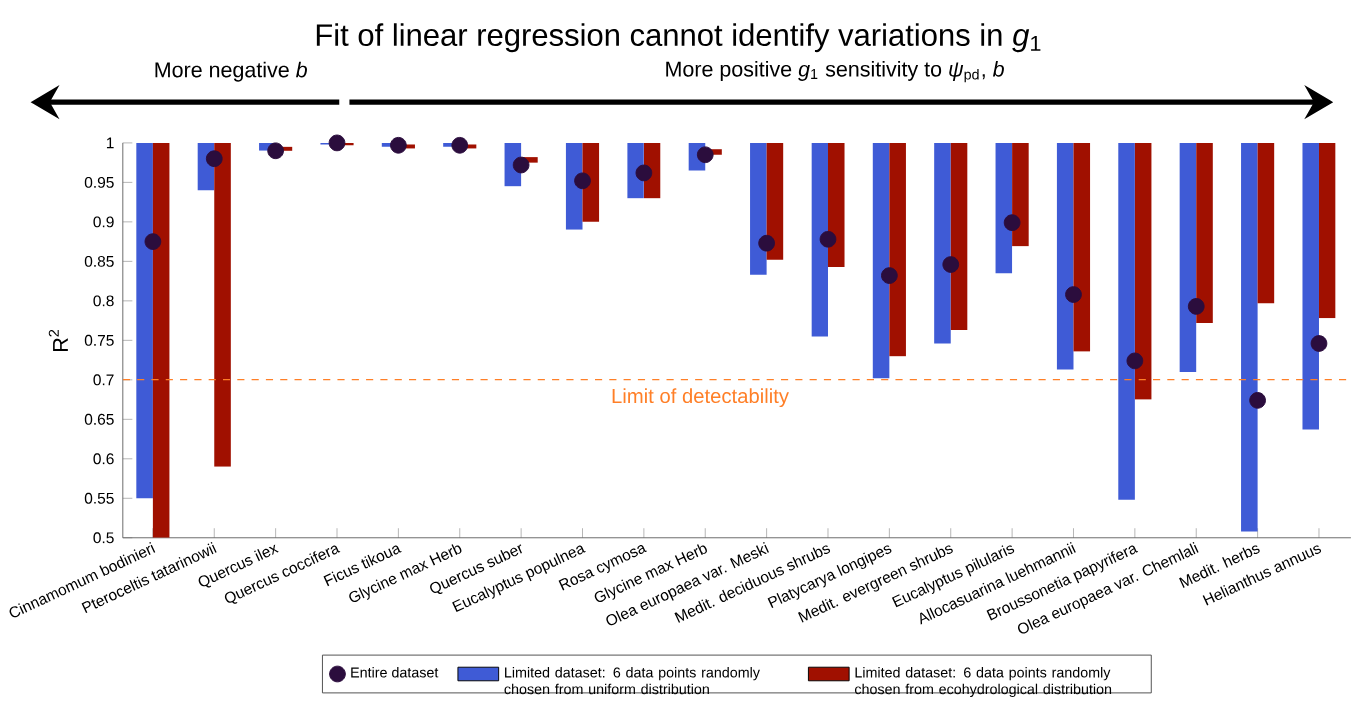  Describe the element at coordinates (110, 143) in the screenshot. I see `y-tick-label: 1` at that location.